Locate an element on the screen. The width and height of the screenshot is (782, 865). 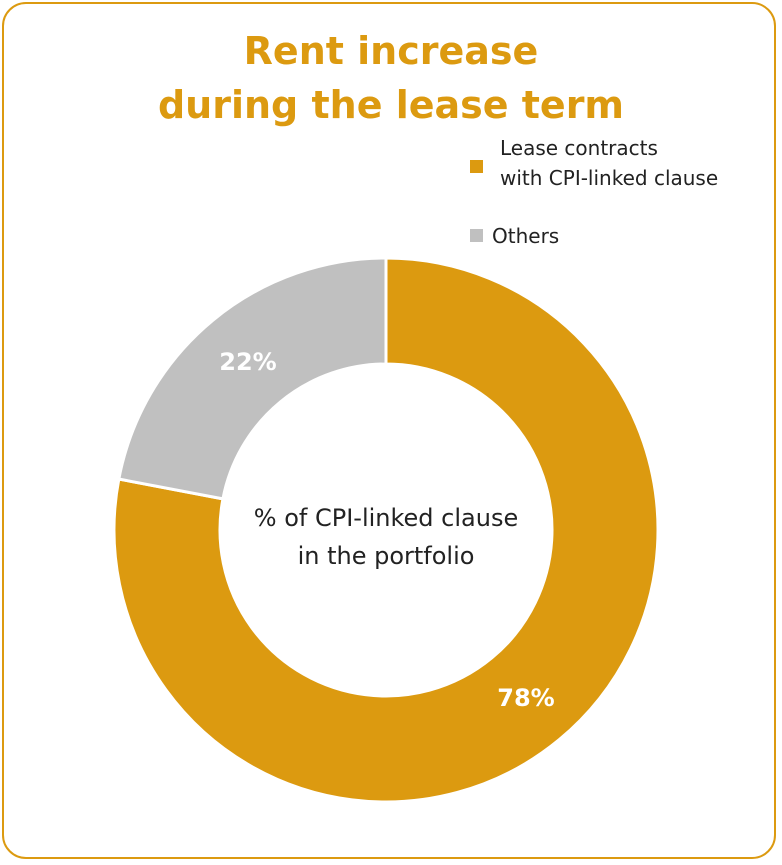
legend-label-others: Others is located at coordinates (526, 236).